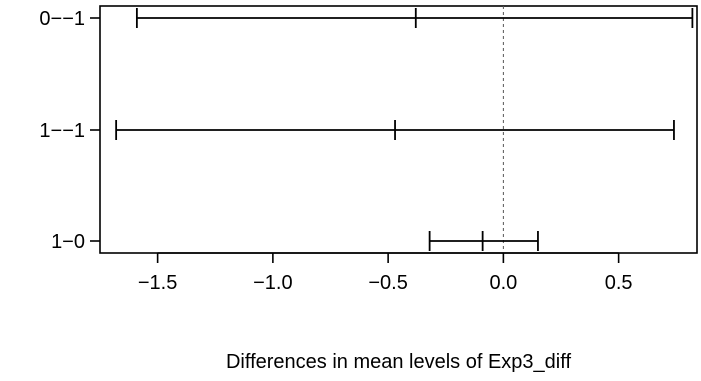 The image size is (701, 381). What do you see at coordinates (398, 362) in the screenshot?
I see `x-axis-title: Differences in mean levels of Exp3_diff` at bounding box center [398, 362].